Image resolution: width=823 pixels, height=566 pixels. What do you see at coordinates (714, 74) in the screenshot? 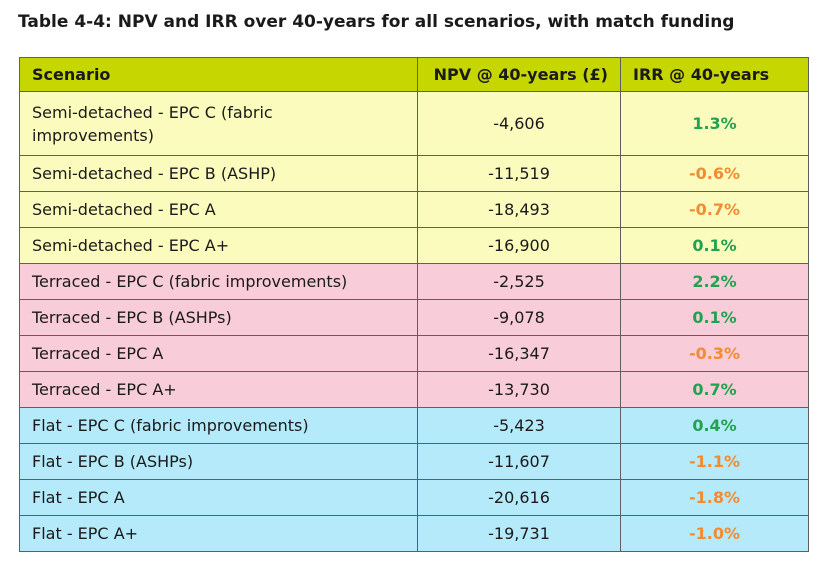
I see `column-header-irr: IRR @ 40-years` at bounding box center [714, 74].